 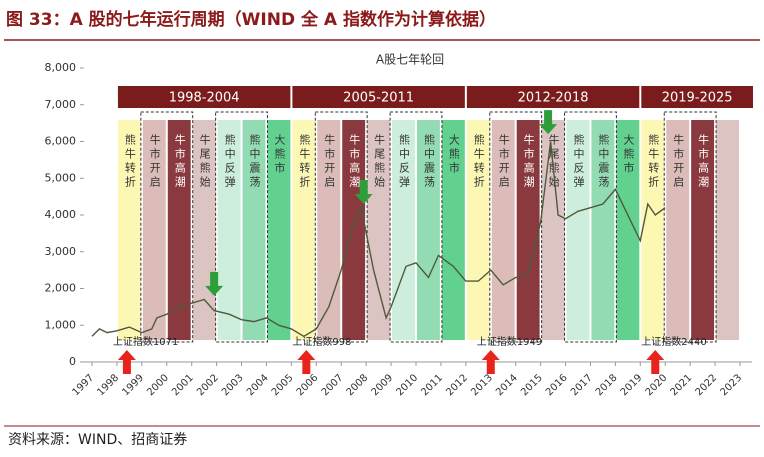 I want to click on source: 资料来源：WIND、招商证券, so click(x=97, y=440).